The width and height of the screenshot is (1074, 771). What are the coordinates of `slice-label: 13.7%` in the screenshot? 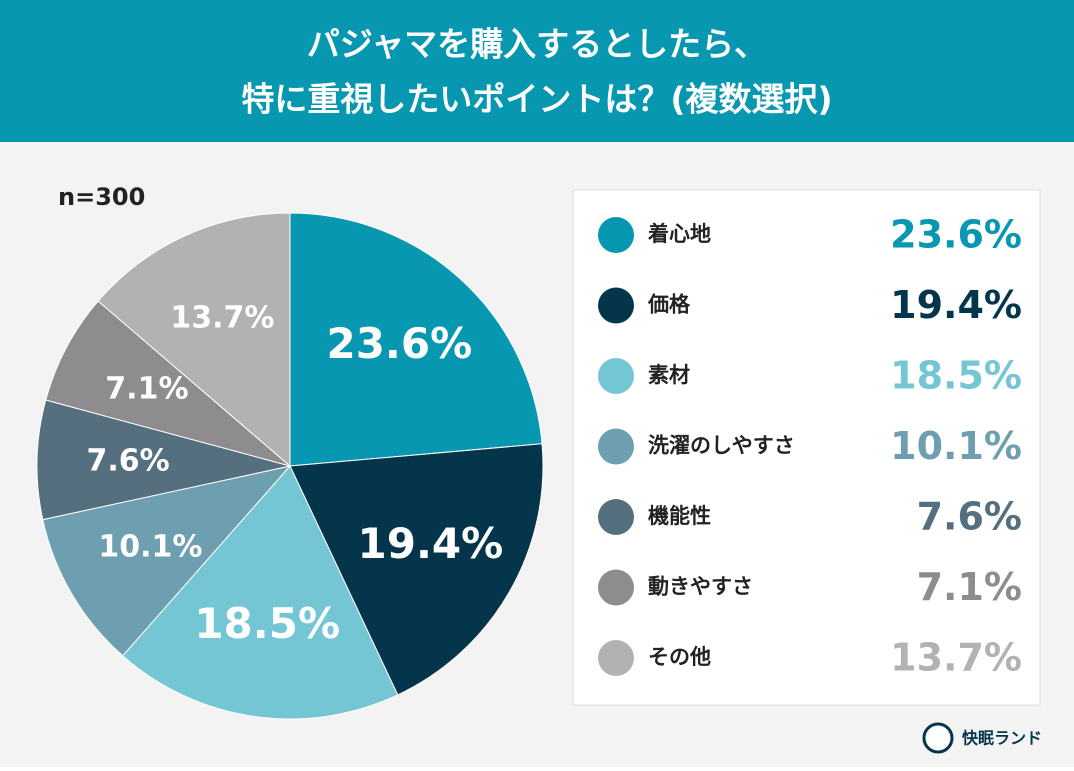 It's located at (222, 317).